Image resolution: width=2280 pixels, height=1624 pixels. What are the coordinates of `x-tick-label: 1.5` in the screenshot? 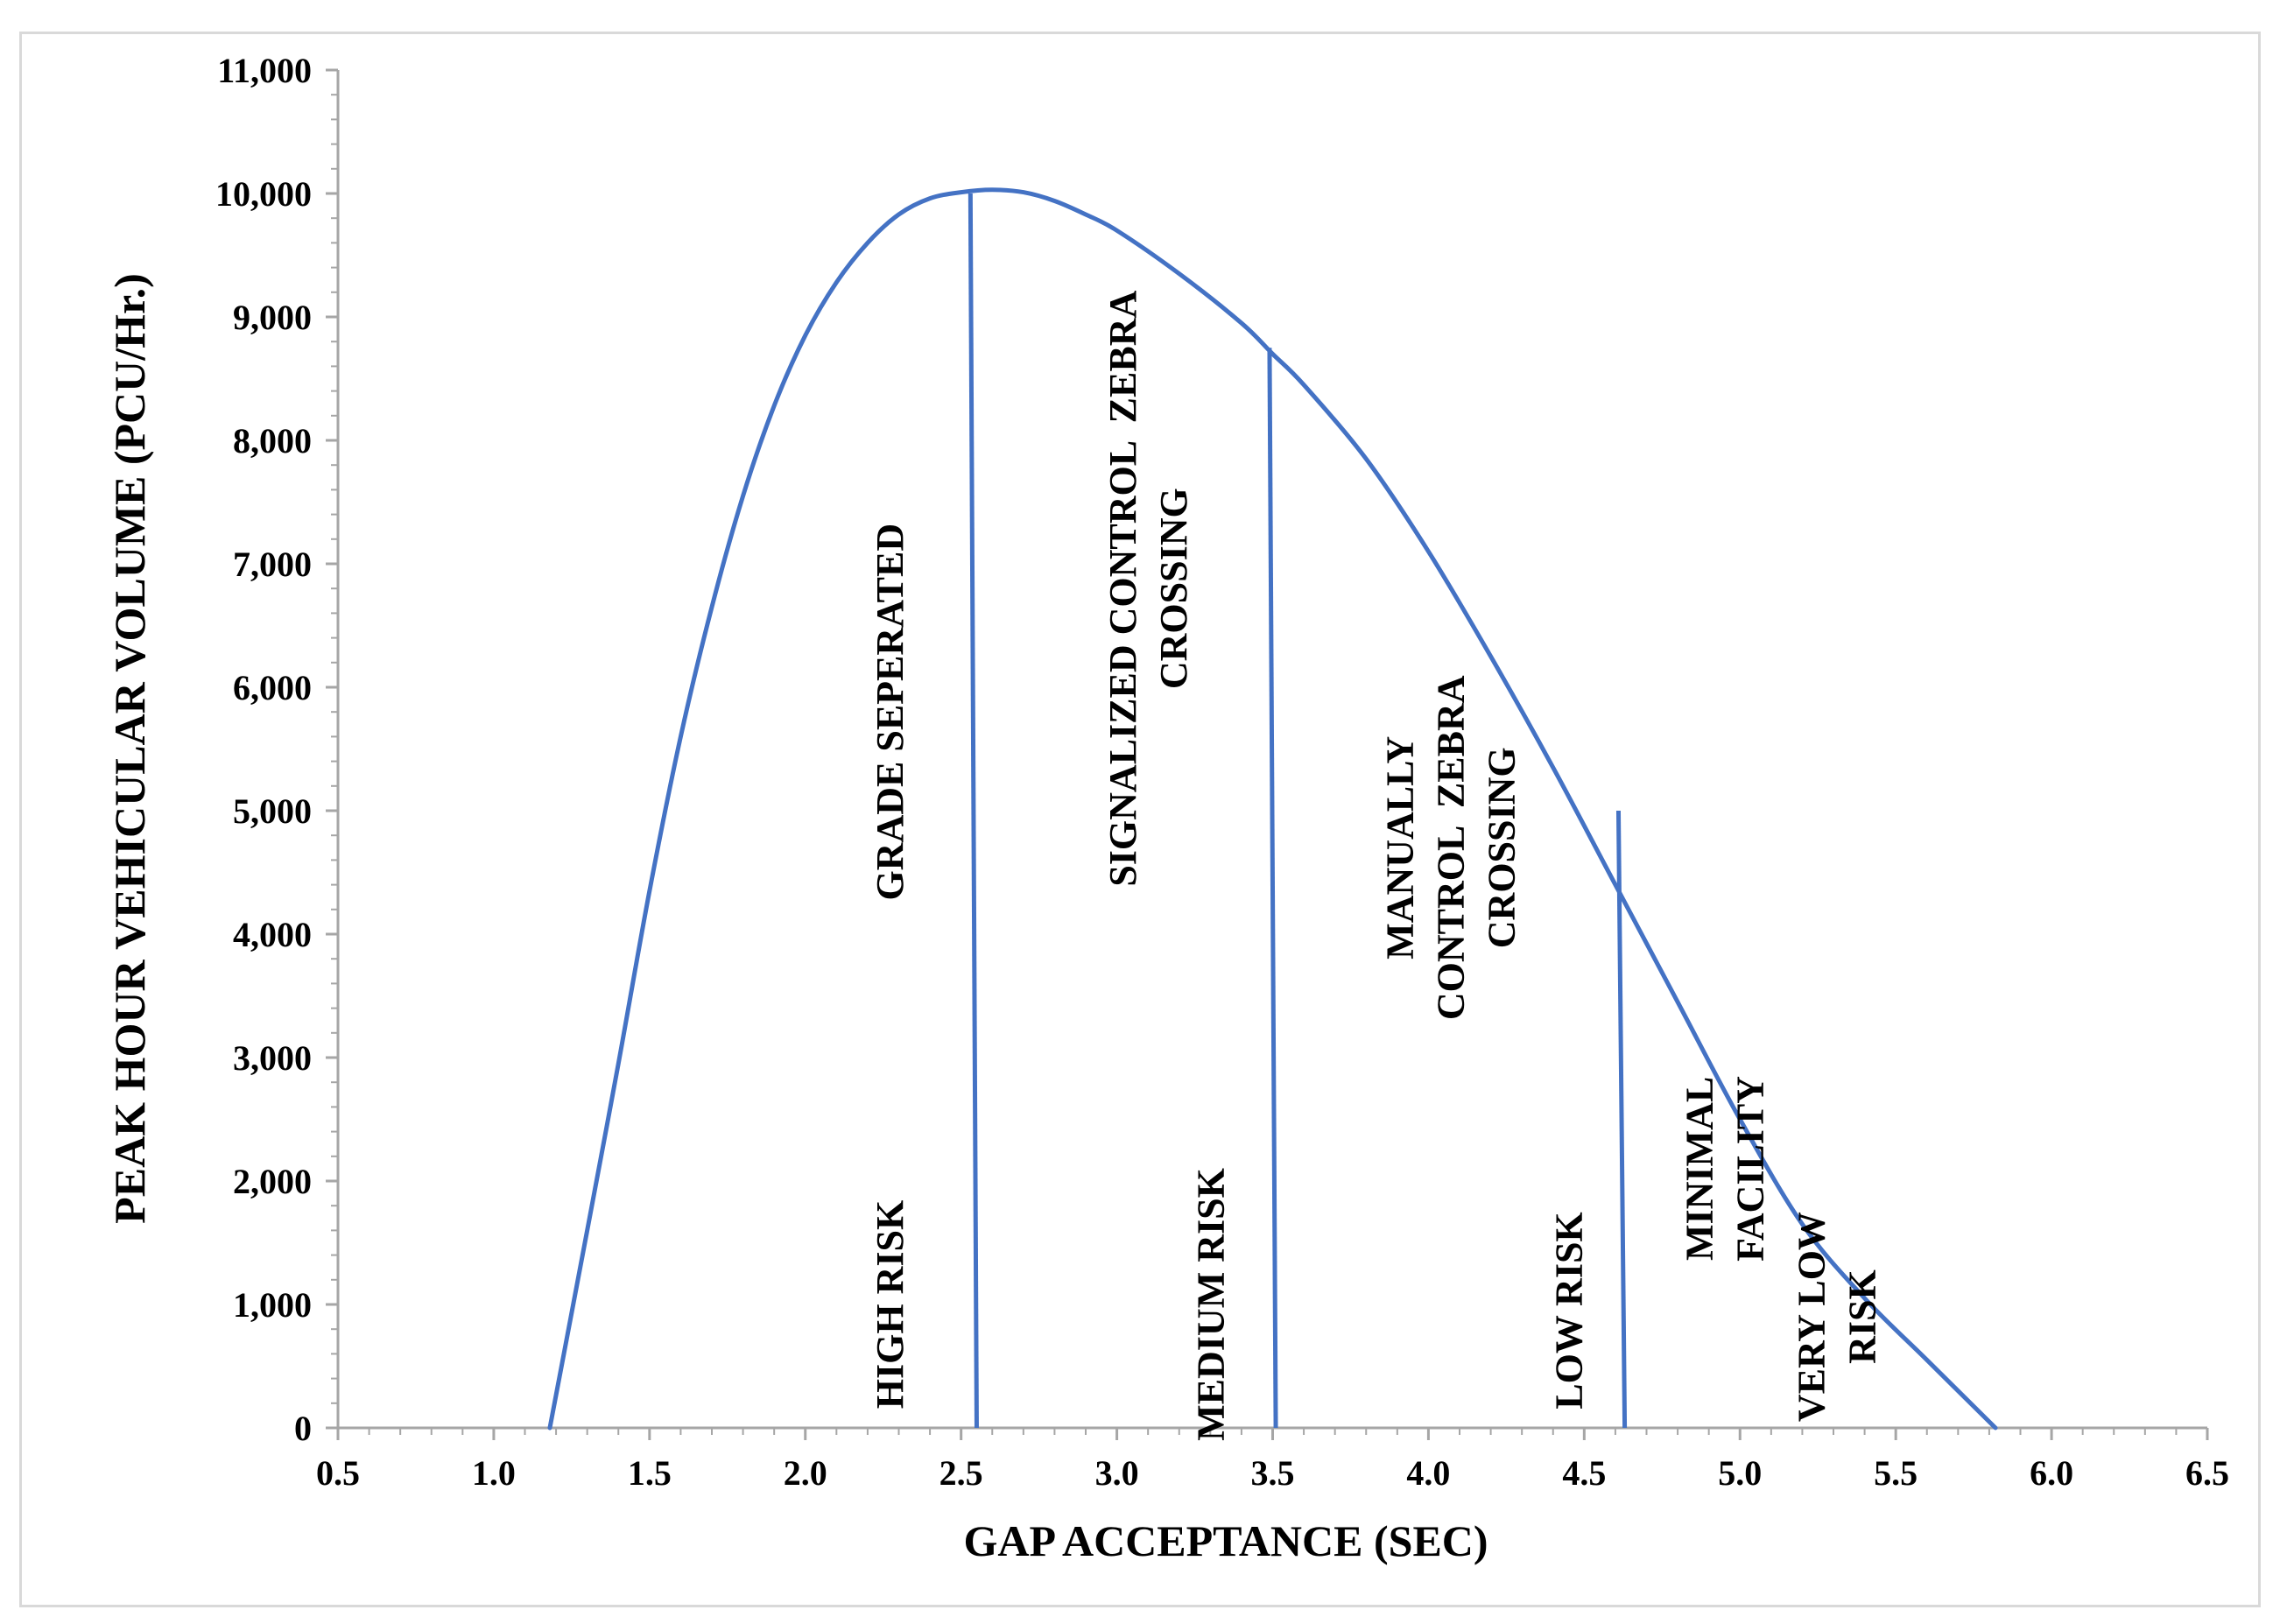 It's located at (650, 1473).